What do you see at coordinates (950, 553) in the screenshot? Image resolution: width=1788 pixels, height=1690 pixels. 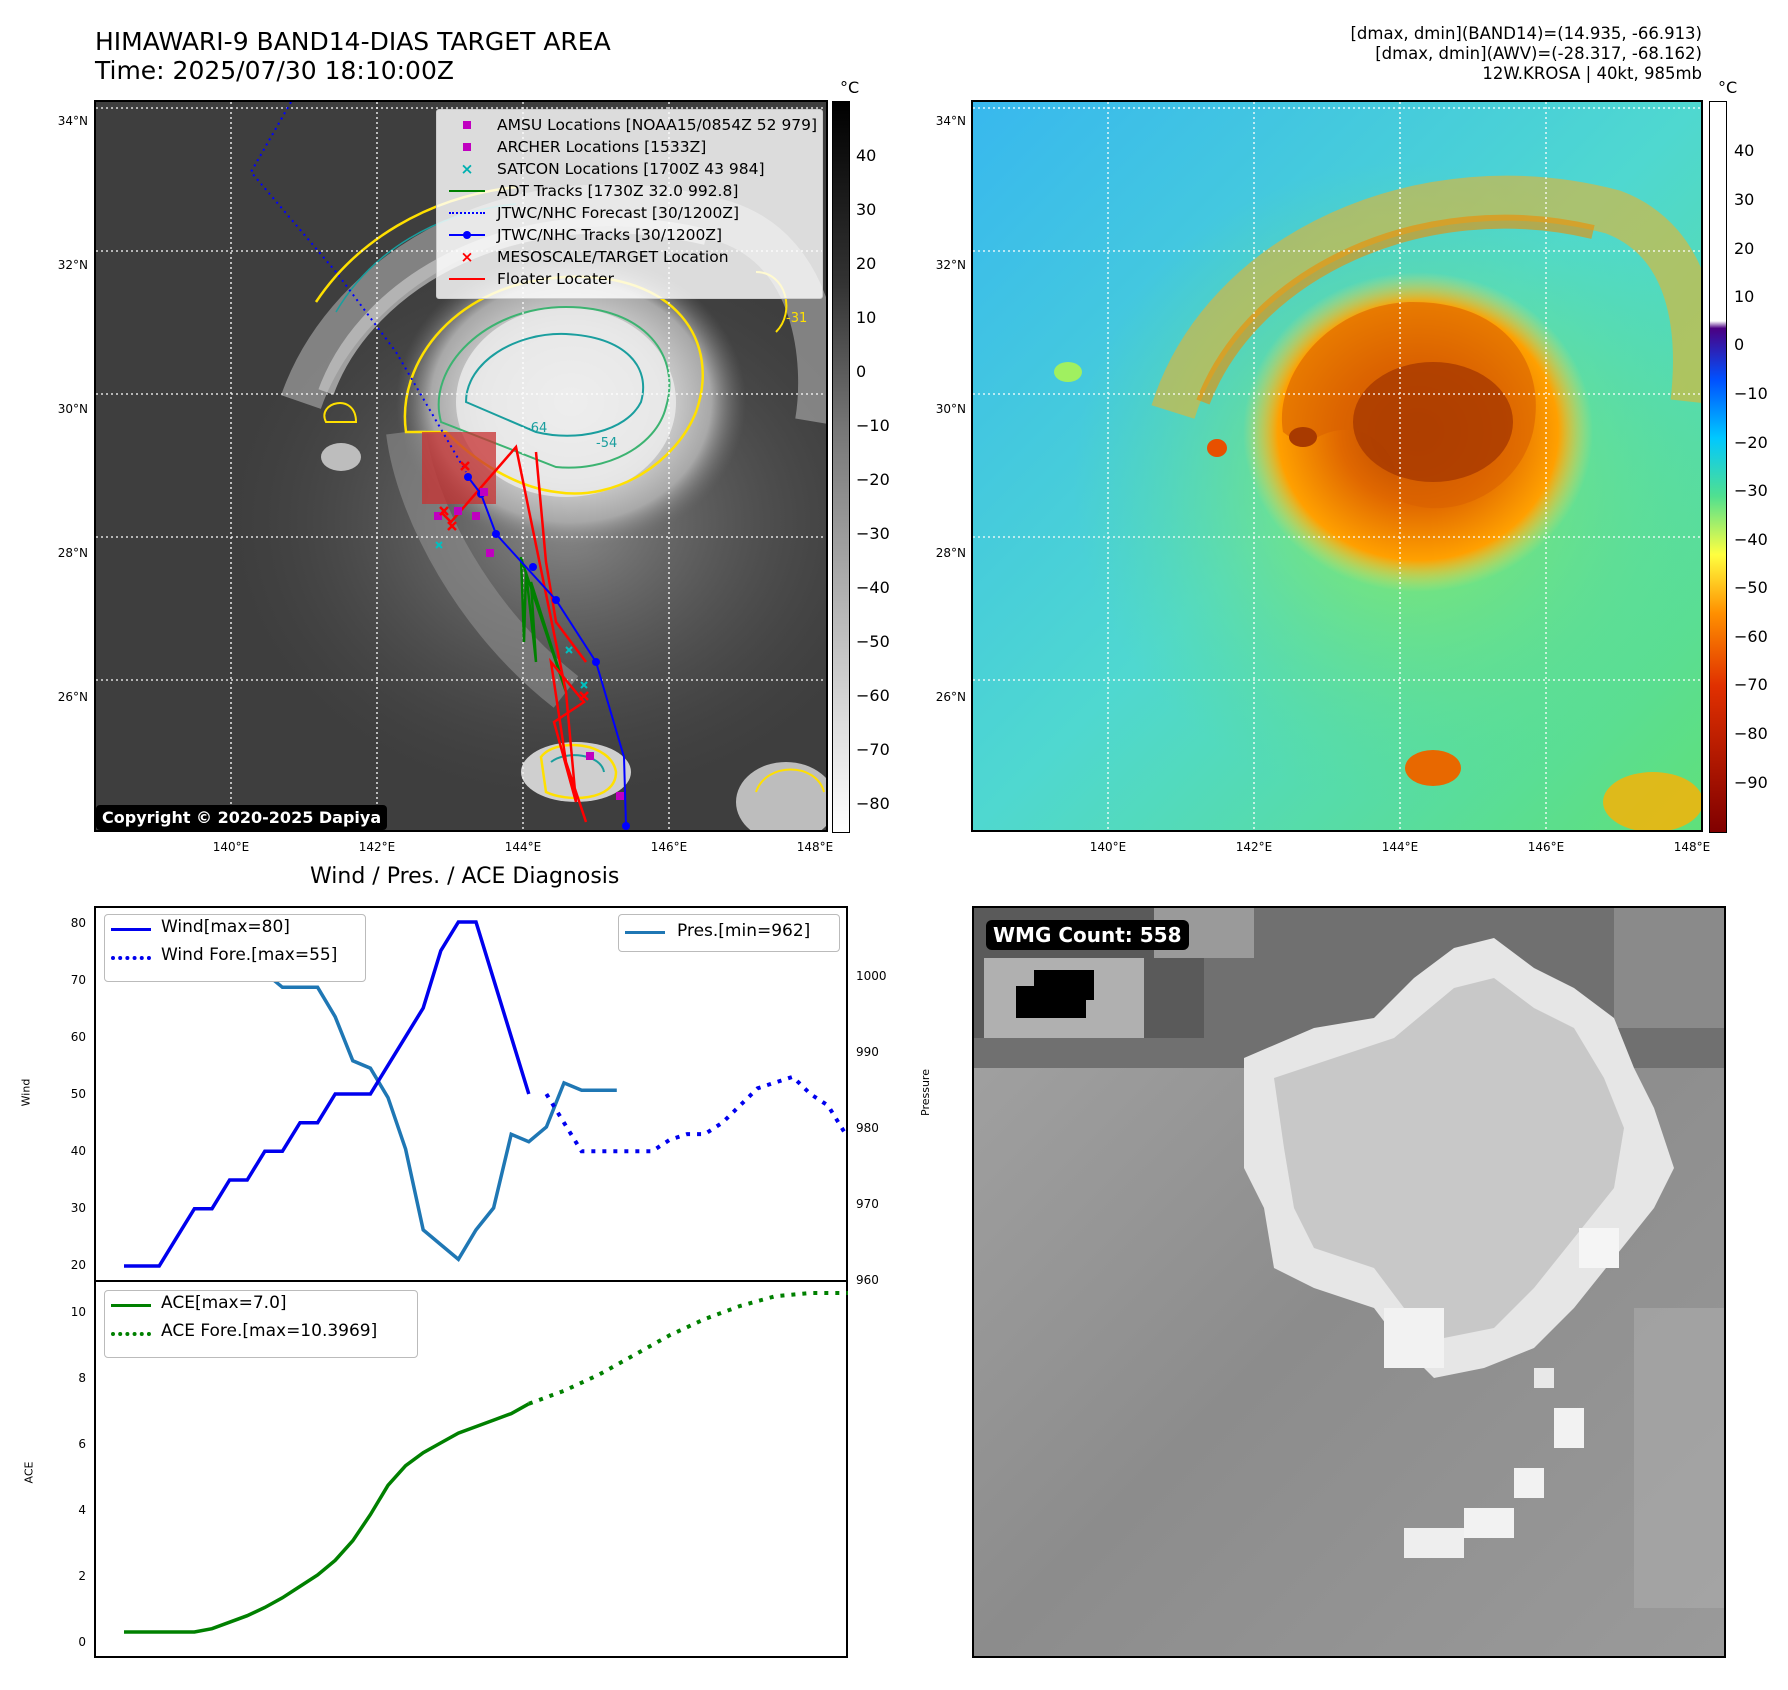 I see `lat-label-28-b: 28°N` at bounding box center [950, 553].